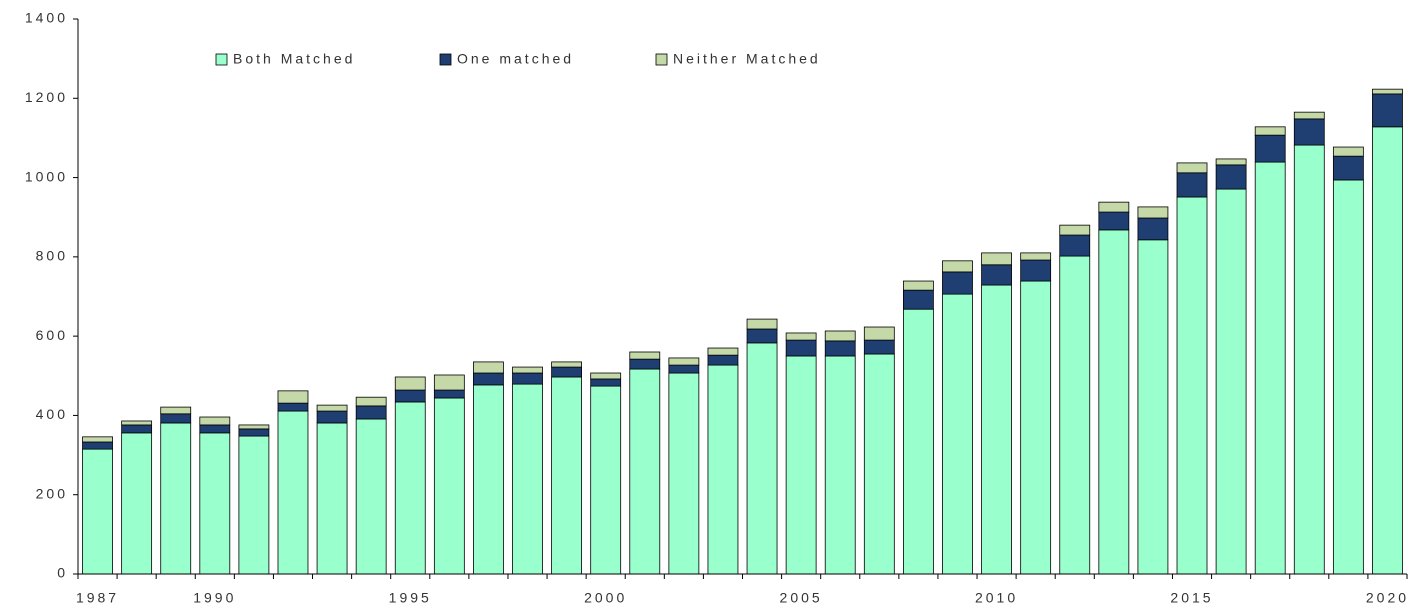  I want to click on legend-label: Neither Matched, so click(747, 59).